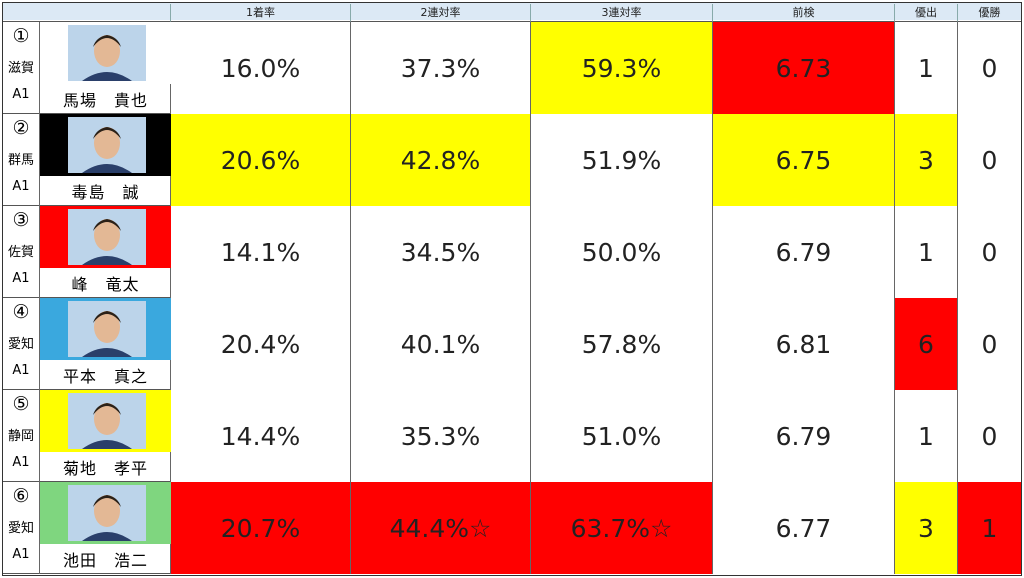  Describe the element at coordinates (441, 252) in the screenshot. I see `top2-rate-cell: 34.5%` at that location.